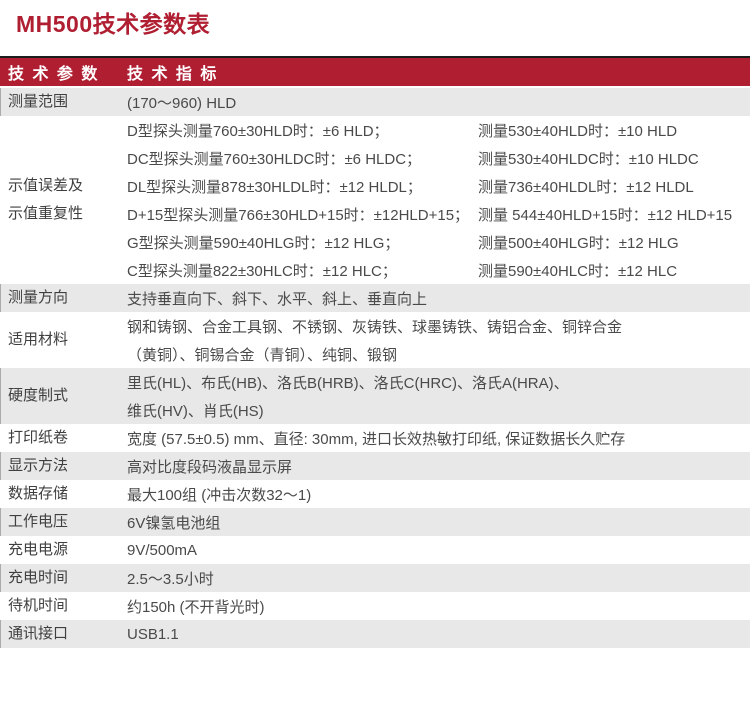 The width and height of the screenshot is (750, 704). I want to click on value-left-segment: D型探头测量760±30HLD时：±6 HLD；, so click(258, 131).